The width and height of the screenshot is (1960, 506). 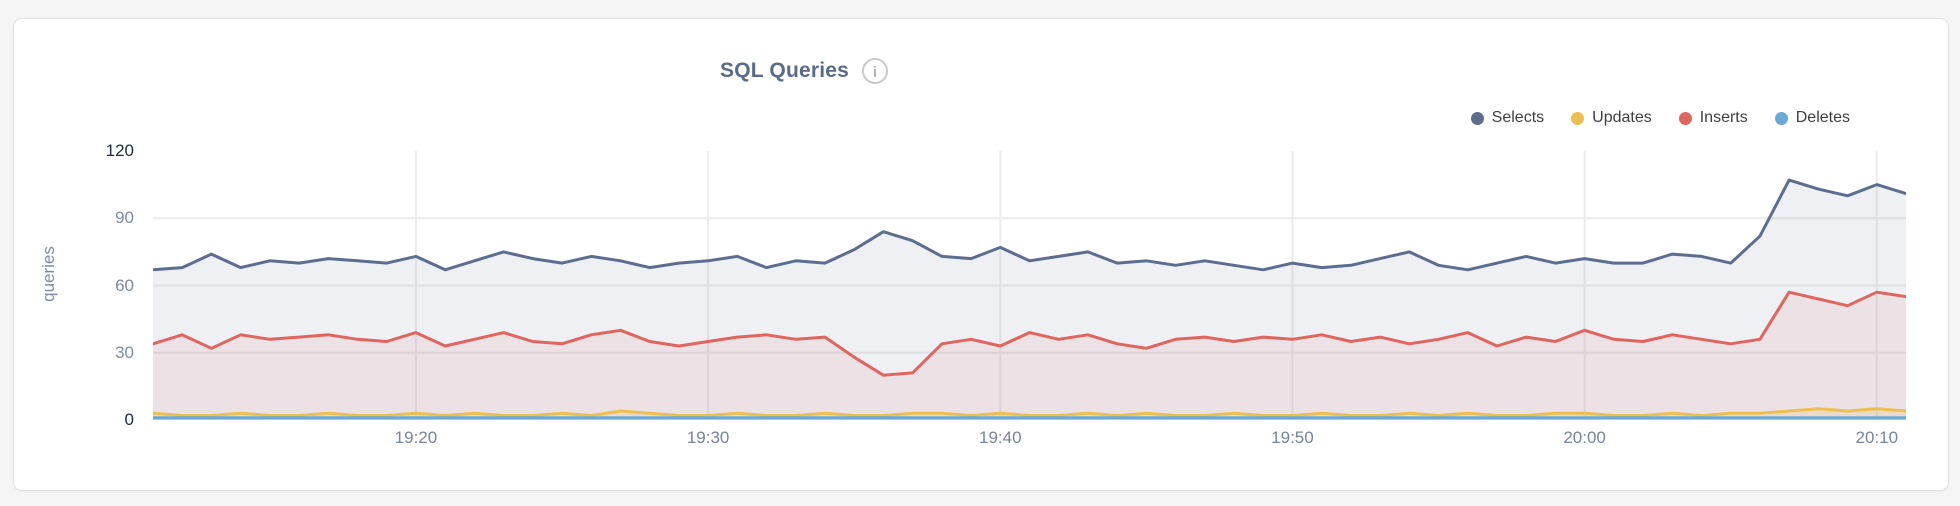 What do you see at coordinates (124, 218) in the screenshot?
I see `y-tick-label-90: 90` at bounding box center [124, 218].